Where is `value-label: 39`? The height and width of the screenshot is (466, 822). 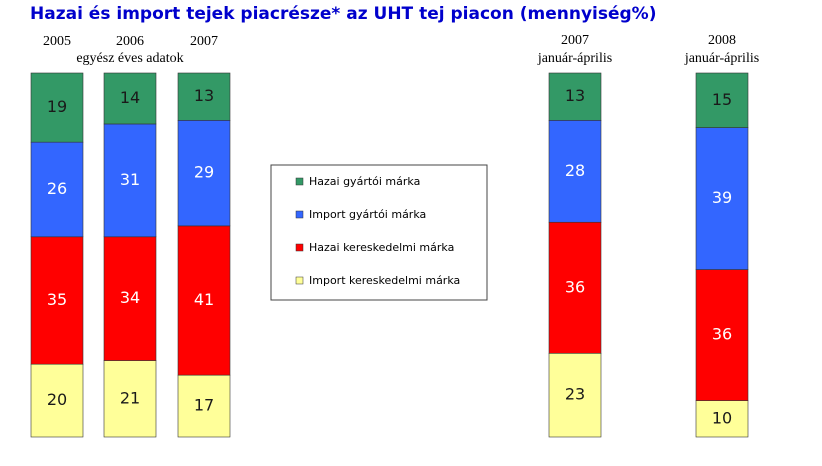 value-label: 39 is located at coordinates (722, 197).